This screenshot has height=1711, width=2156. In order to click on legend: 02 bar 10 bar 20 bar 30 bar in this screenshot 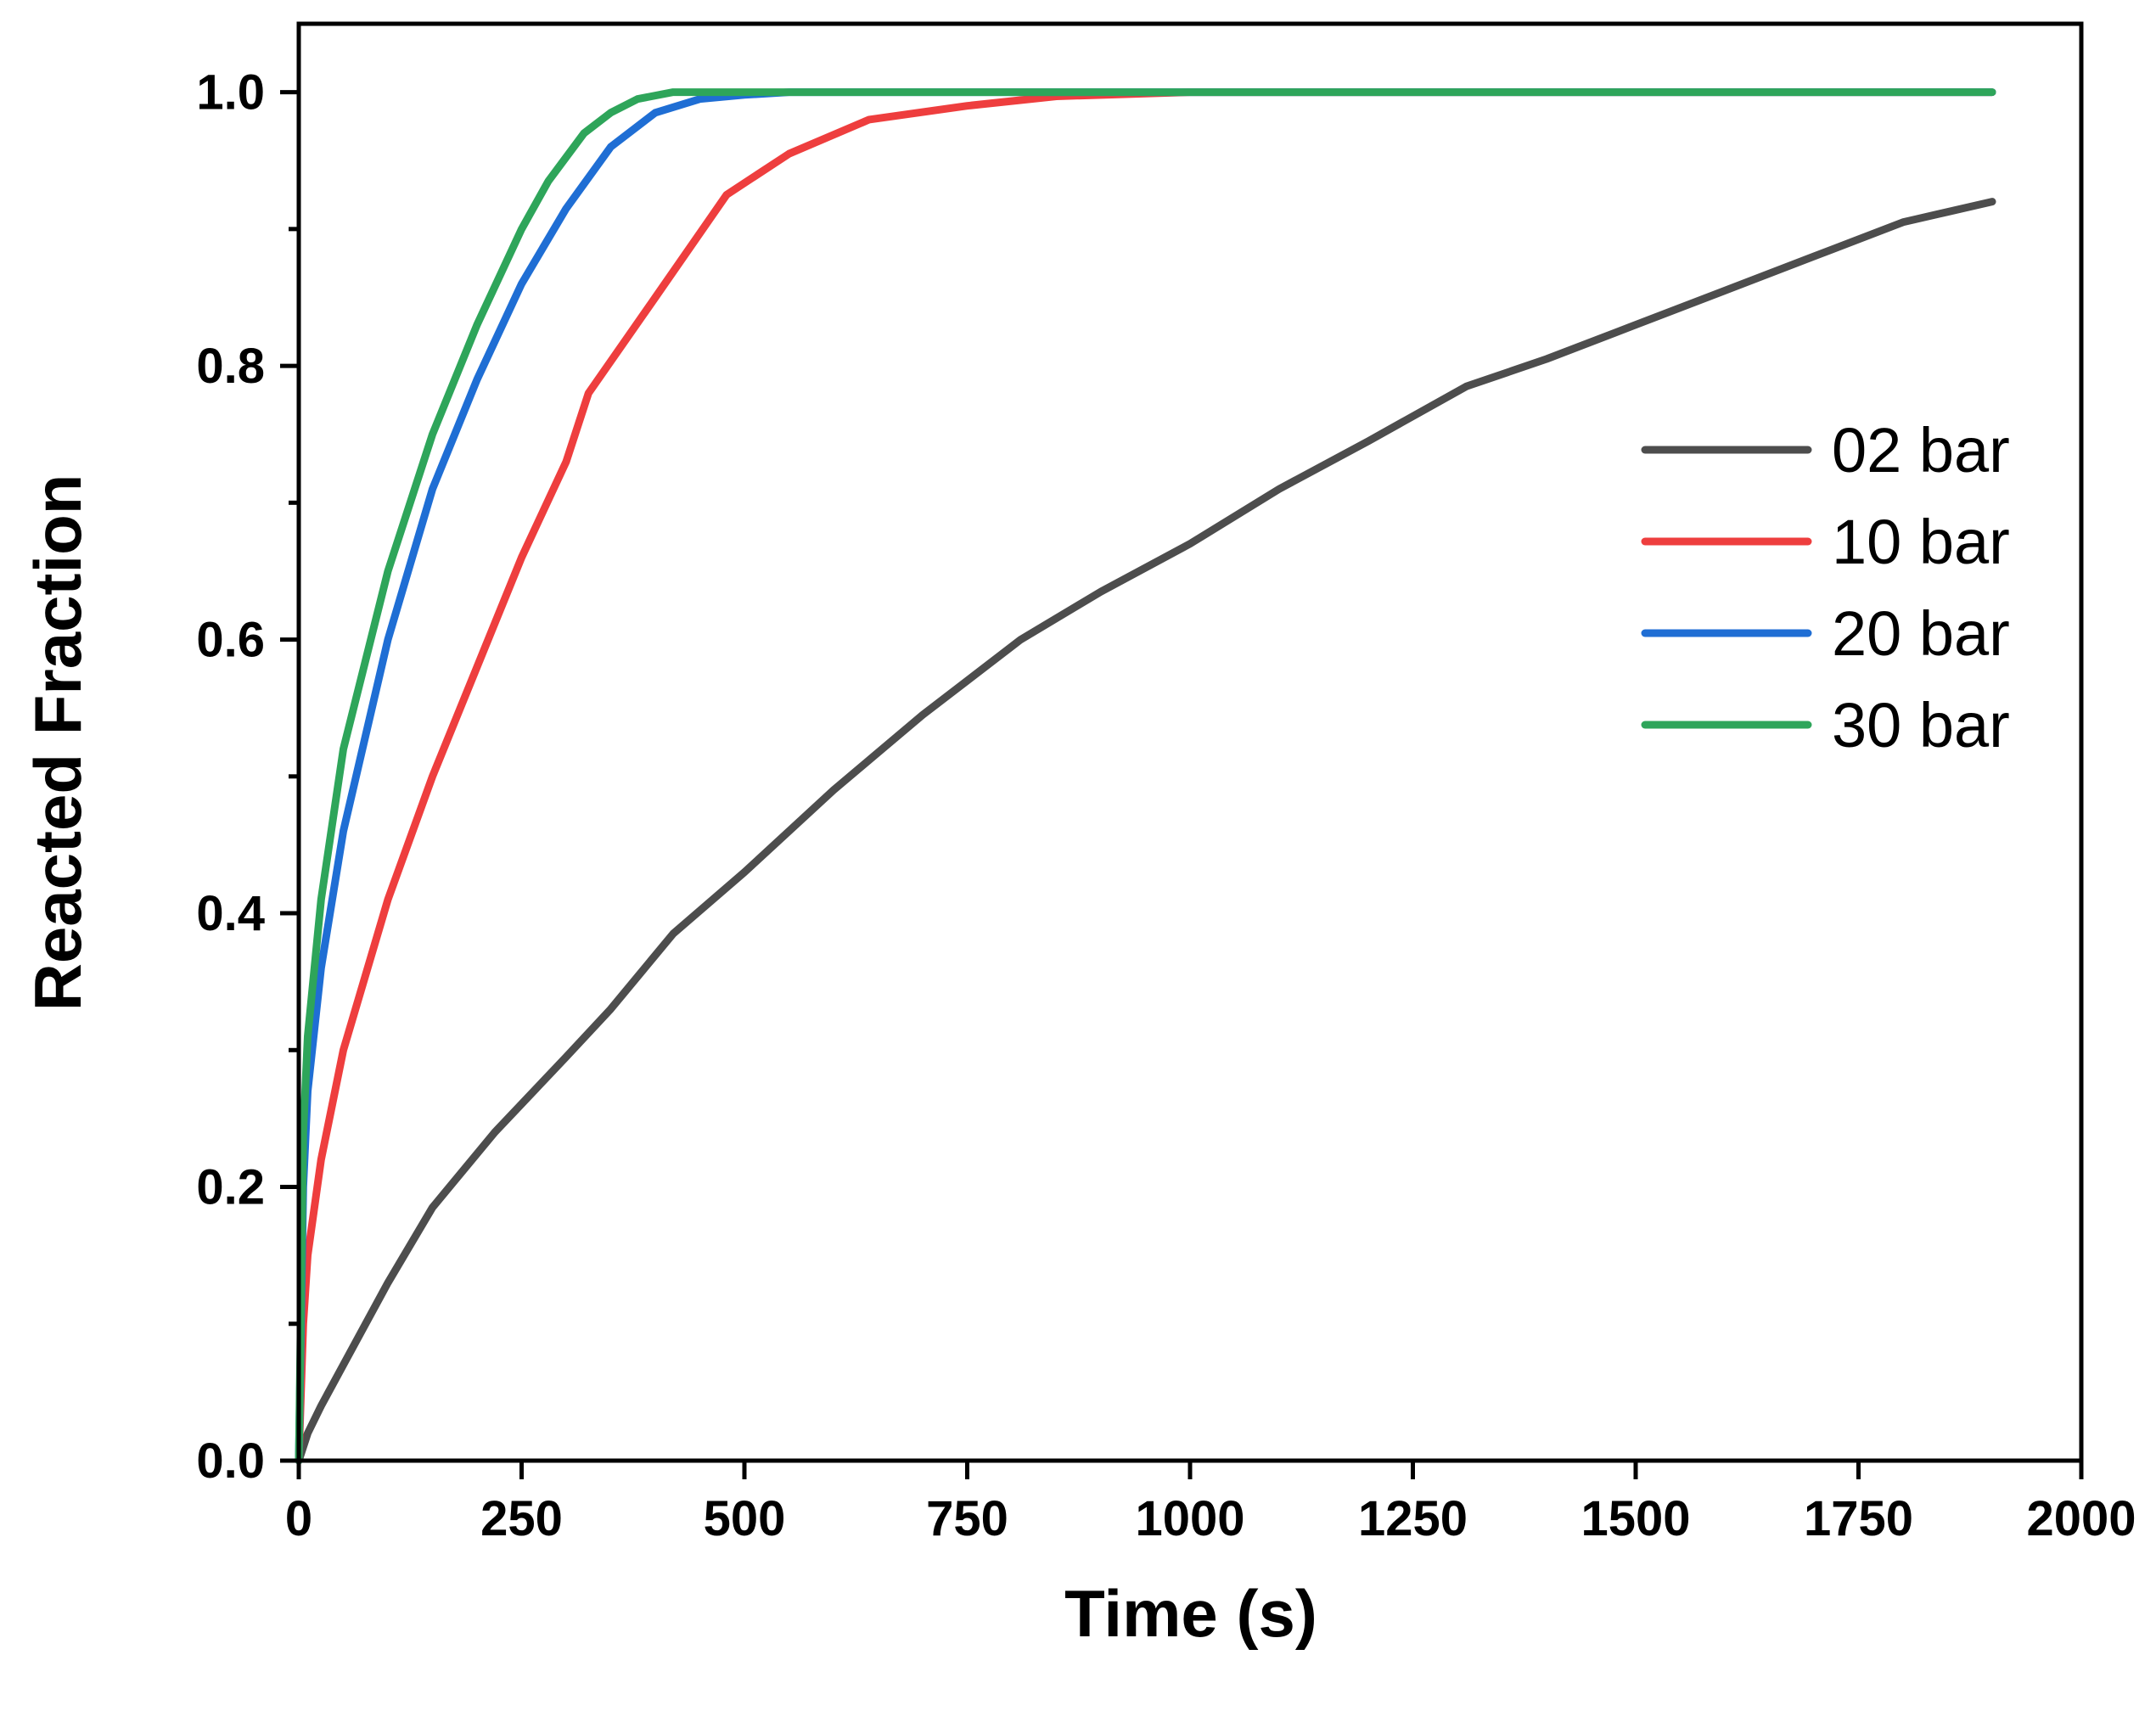, I will do `click(1826, 587)`.